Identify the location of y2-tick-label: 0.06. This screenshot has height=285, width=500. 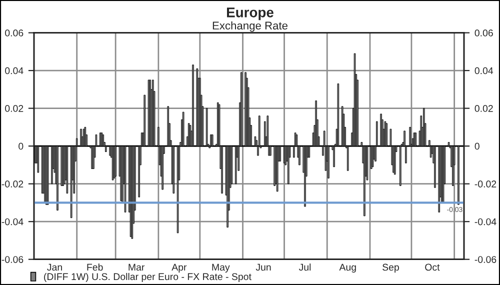
(483, 33).